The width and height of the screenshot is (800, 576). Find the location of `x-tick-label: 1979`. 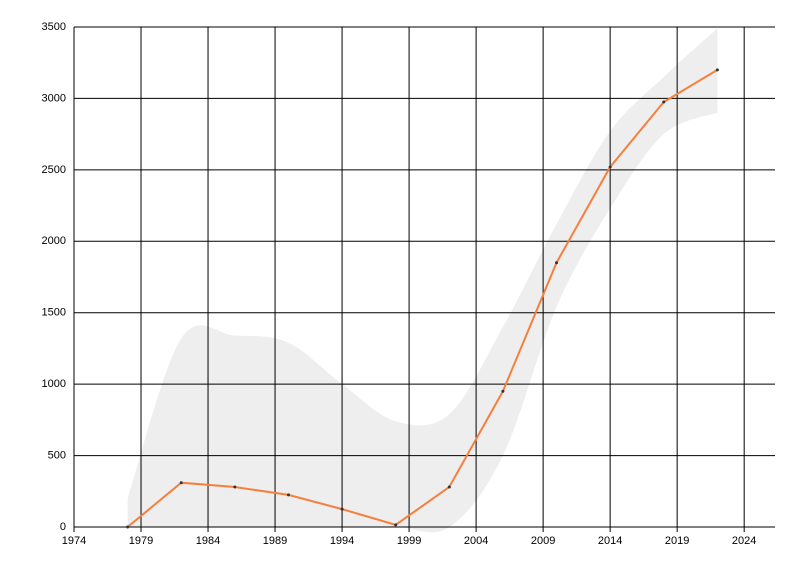

x-tick-label: 1979 is located at coordinates (141, 541).